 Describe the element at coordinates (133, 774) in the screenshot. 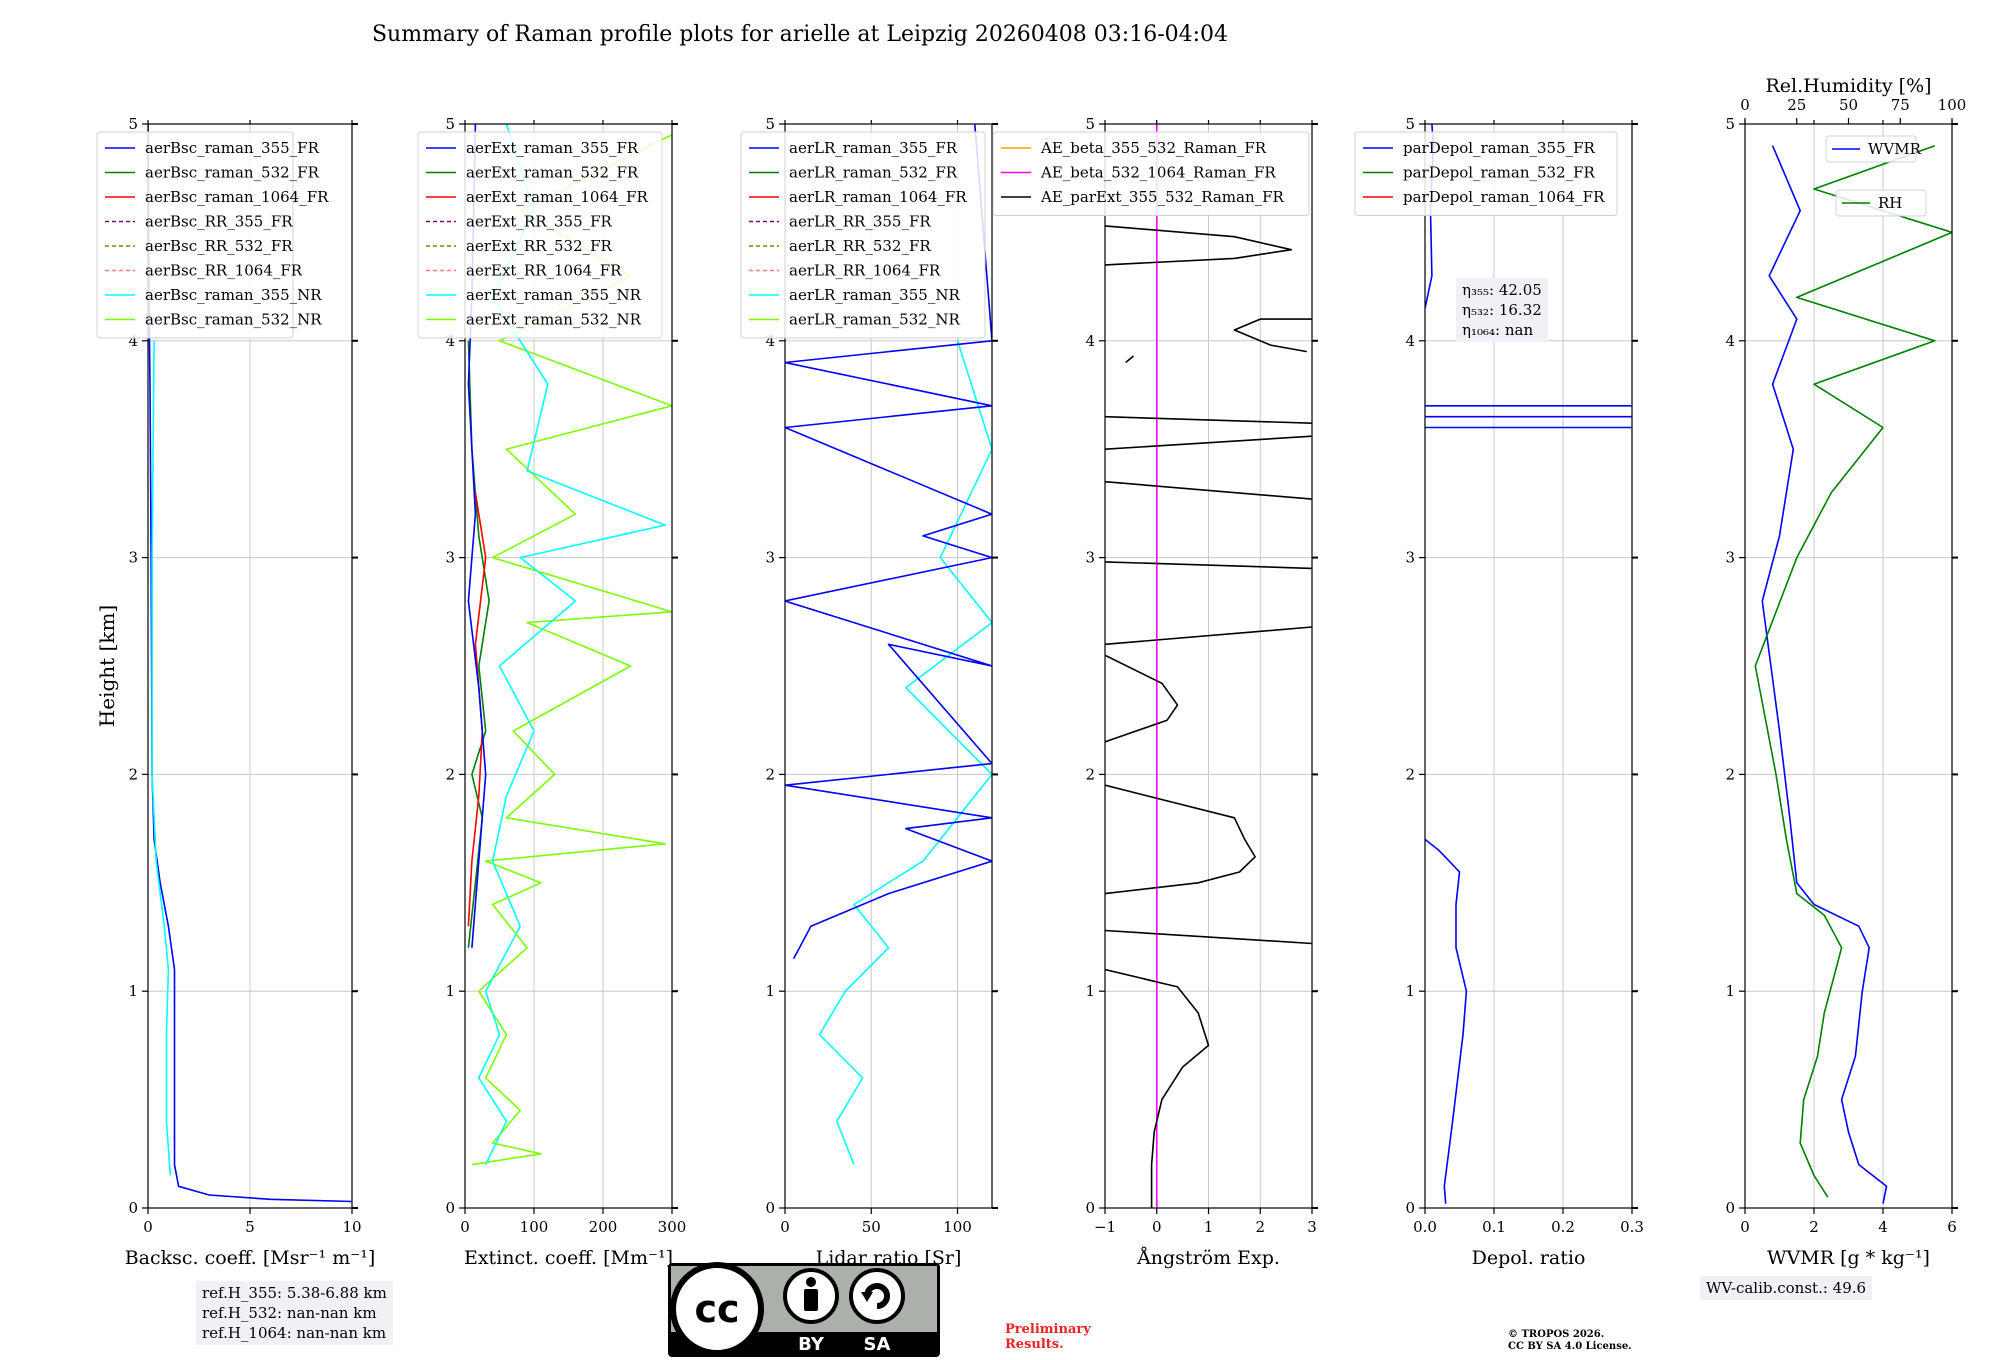

I see `bsc-ytick-label-2: 2` at that location.